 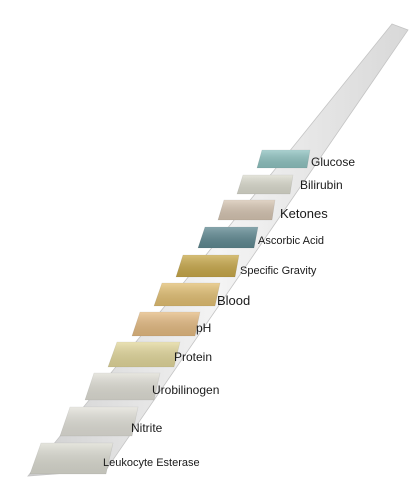 I want to click on pad-label-bilirubin: Bilirubin, so click(x=321, y=185).